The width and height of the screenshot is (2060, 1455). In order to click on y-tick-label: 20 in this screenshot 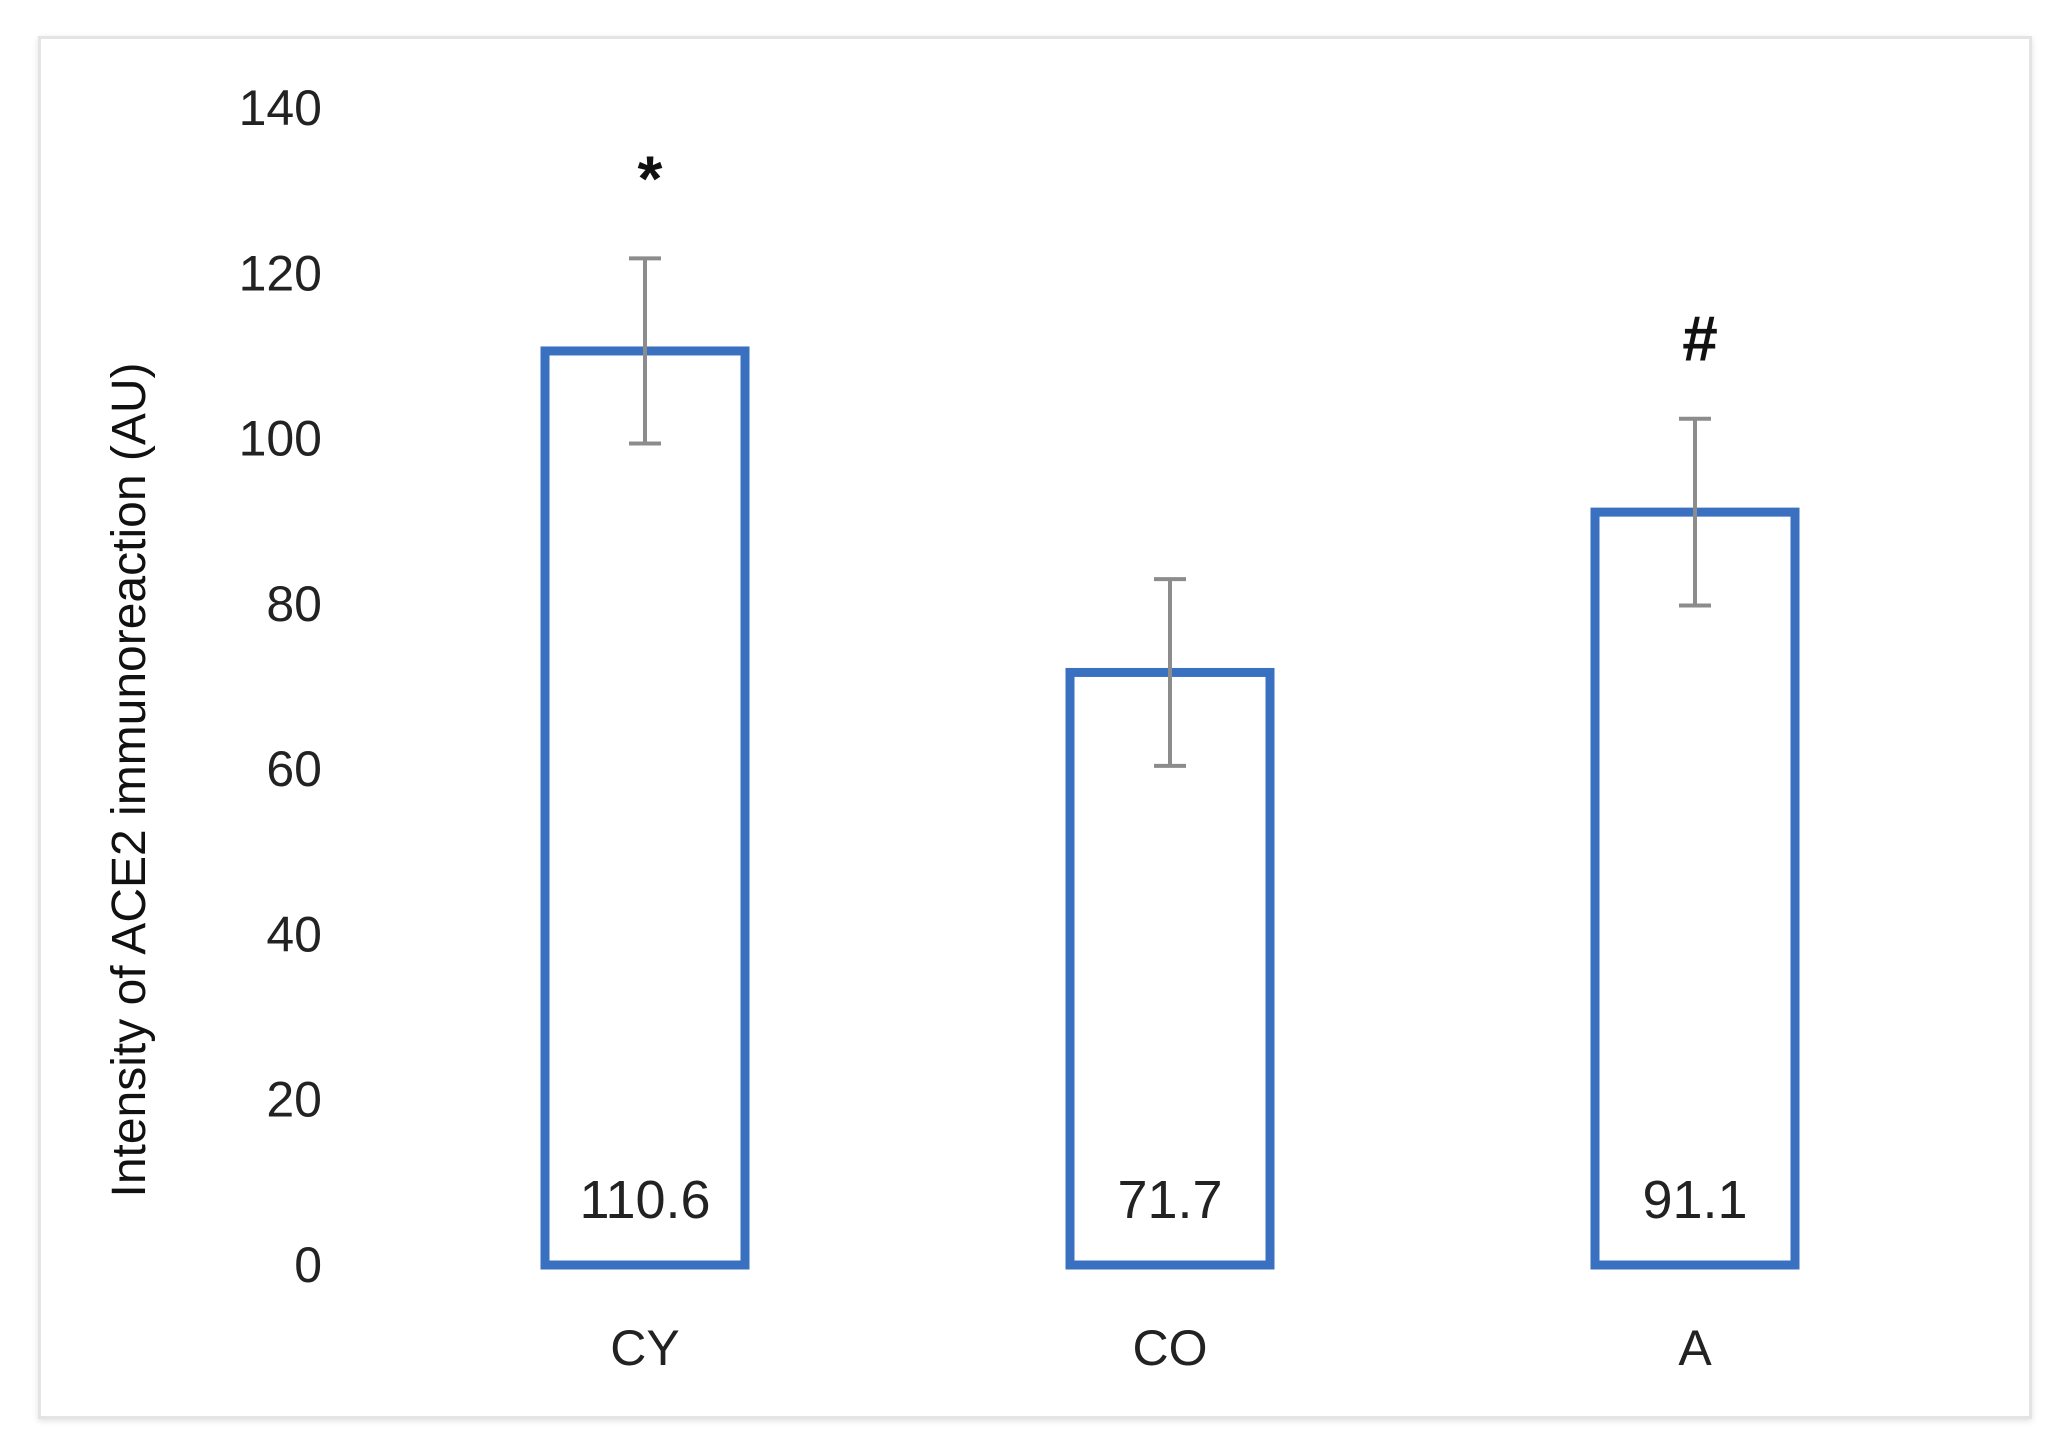, I will do `click(294, 1100)`.